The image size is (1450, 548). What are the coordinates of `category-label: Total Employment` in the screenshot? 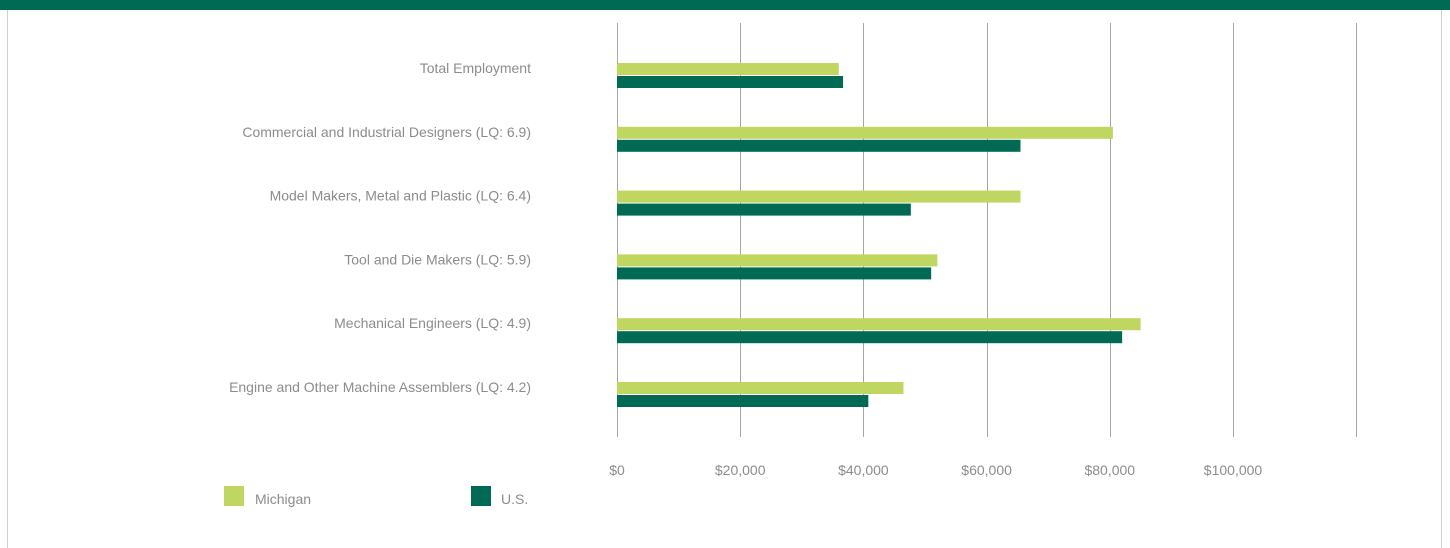 It's located at (475, 68).